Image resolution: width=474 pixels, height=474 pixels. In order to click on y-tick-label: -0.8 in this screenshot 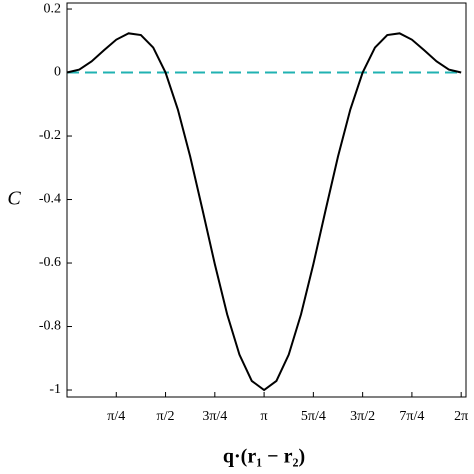, I will do `click(50, 326)`.